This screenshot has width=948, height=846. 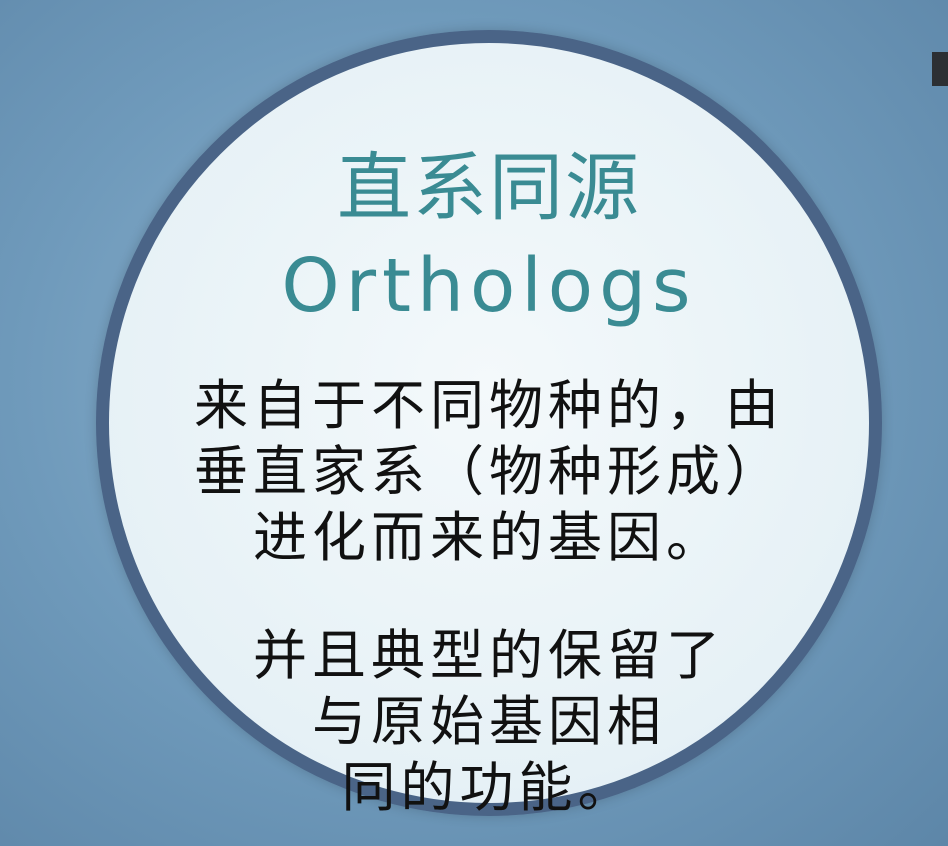 I want to click on definition-line-3: 进化而来的基因。, so click(x=489, y=537).